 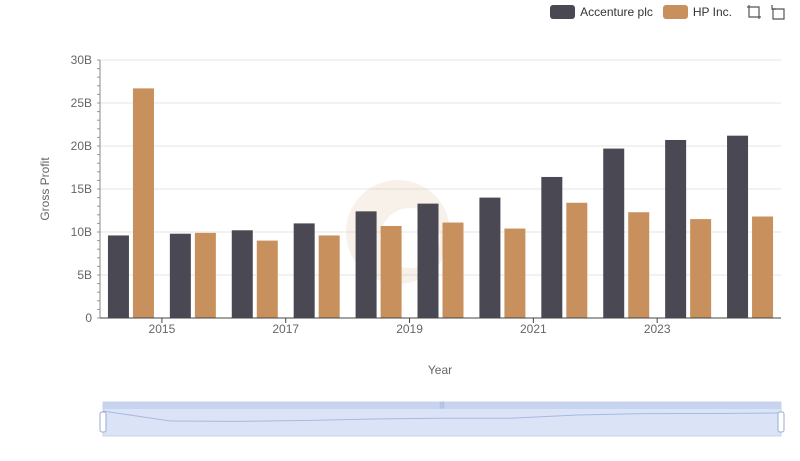 I want to click on legend-label-hp: HP Inc., so click(x=712, y=12).